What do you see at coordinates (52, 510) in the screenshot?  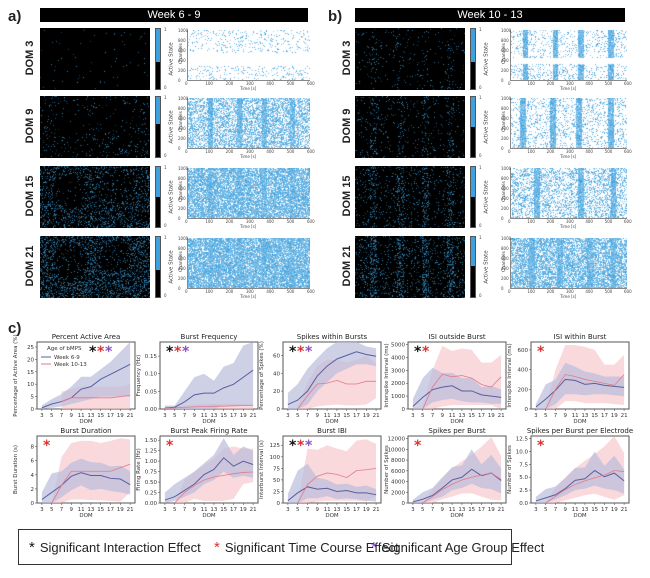 I see `x-tick-label: 5` at bounding box center [52, 510].